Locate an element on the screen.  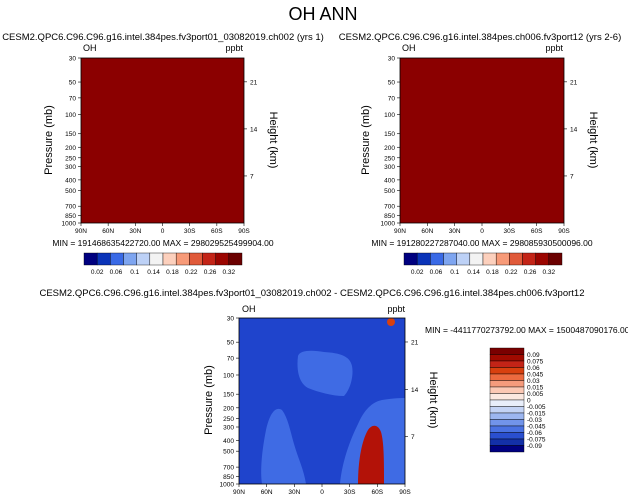
colorbar-label: 0.03 is located at coordinates (533, 381).